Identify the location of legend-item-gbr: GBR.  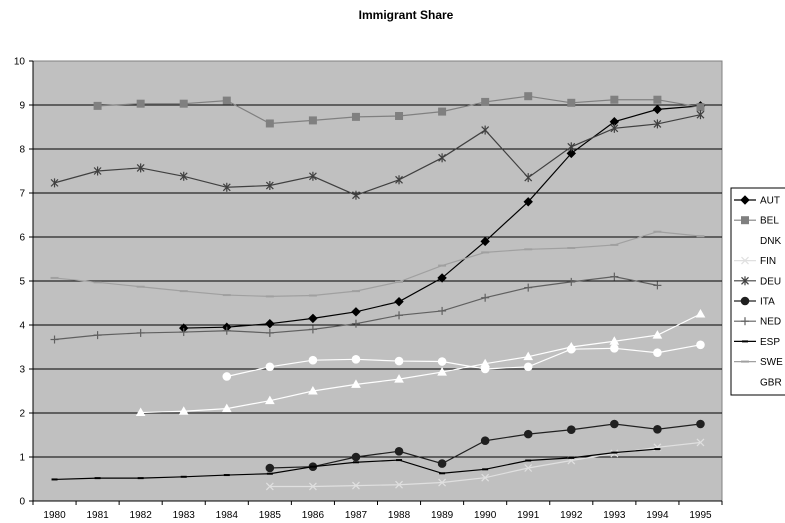
(758, 382).